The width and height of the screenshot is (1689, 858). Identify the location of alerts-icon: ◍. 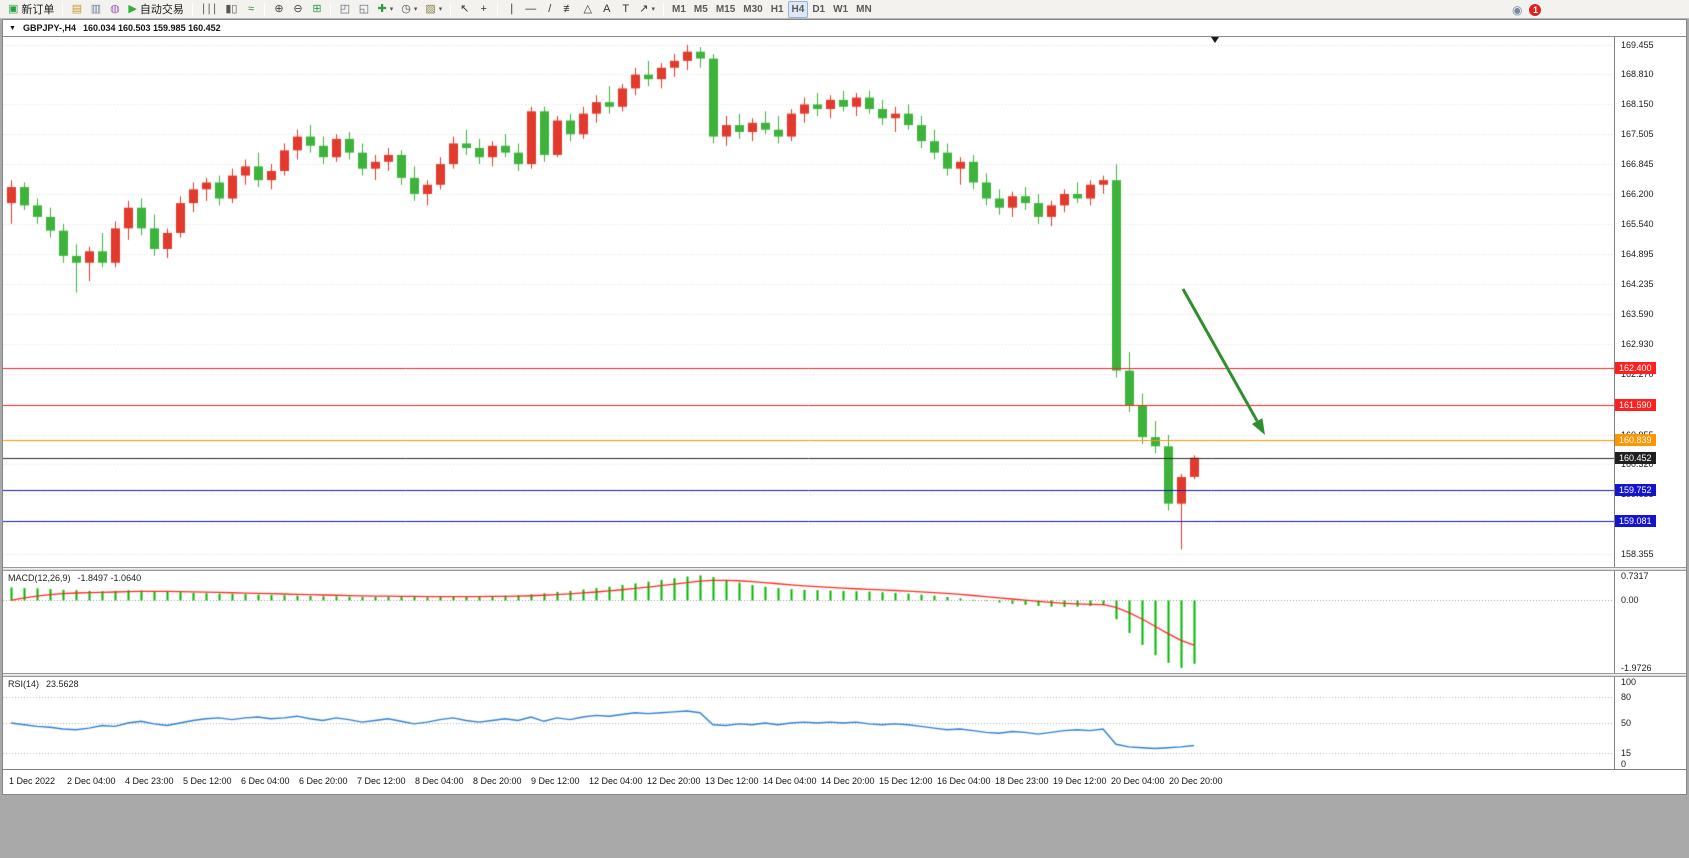
(114, 9).